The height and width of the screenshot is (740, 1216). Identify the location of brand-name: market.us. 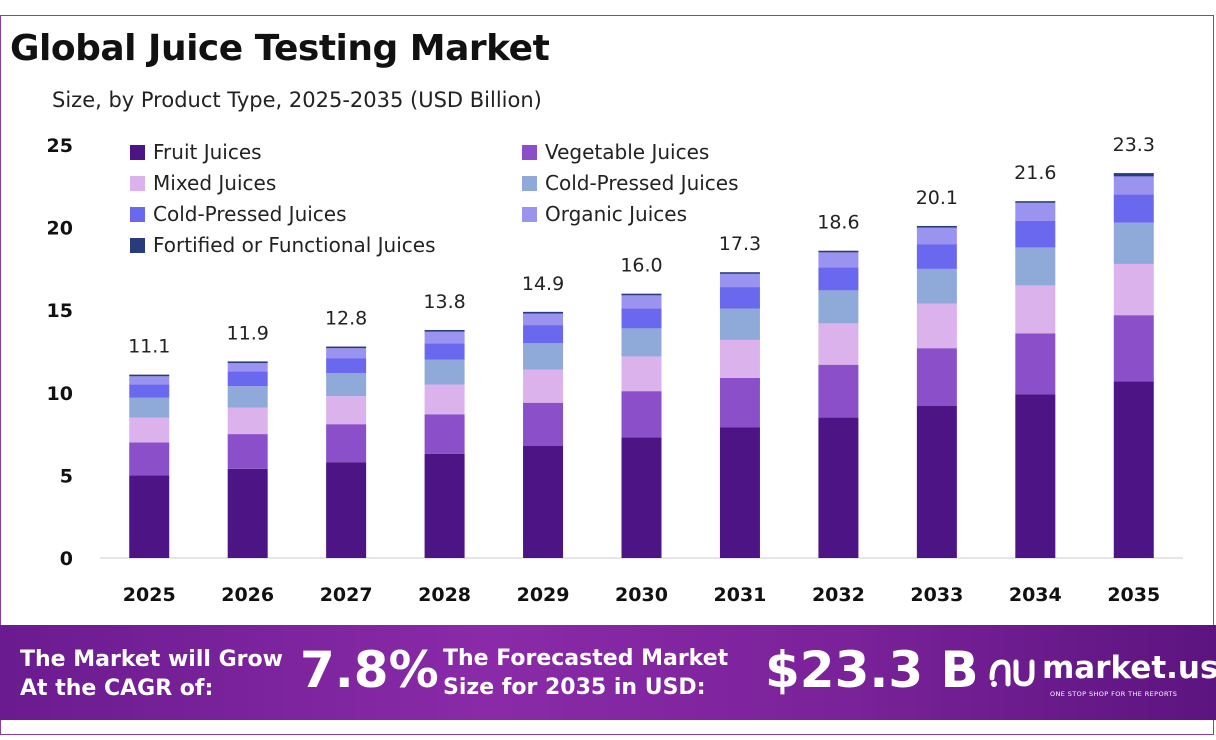
(1129, 668).